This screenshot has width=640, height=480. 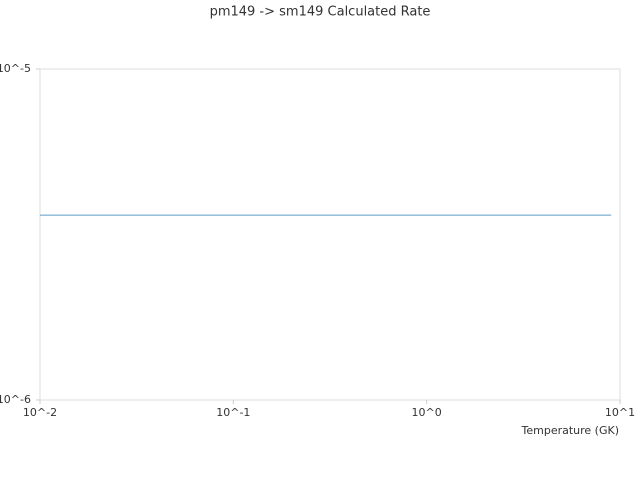 What do you see at coordinates (233, 412) in the screenshot?
I see `x-tick-label: 10^-1` at bounding box center [233, 412].